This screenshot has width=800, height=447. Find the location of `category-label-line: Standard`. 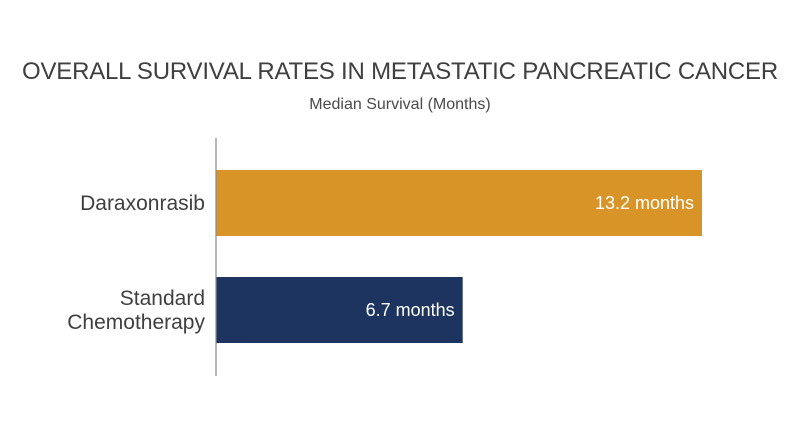

category-label-line: Standard is located at coordinates (162, 298).